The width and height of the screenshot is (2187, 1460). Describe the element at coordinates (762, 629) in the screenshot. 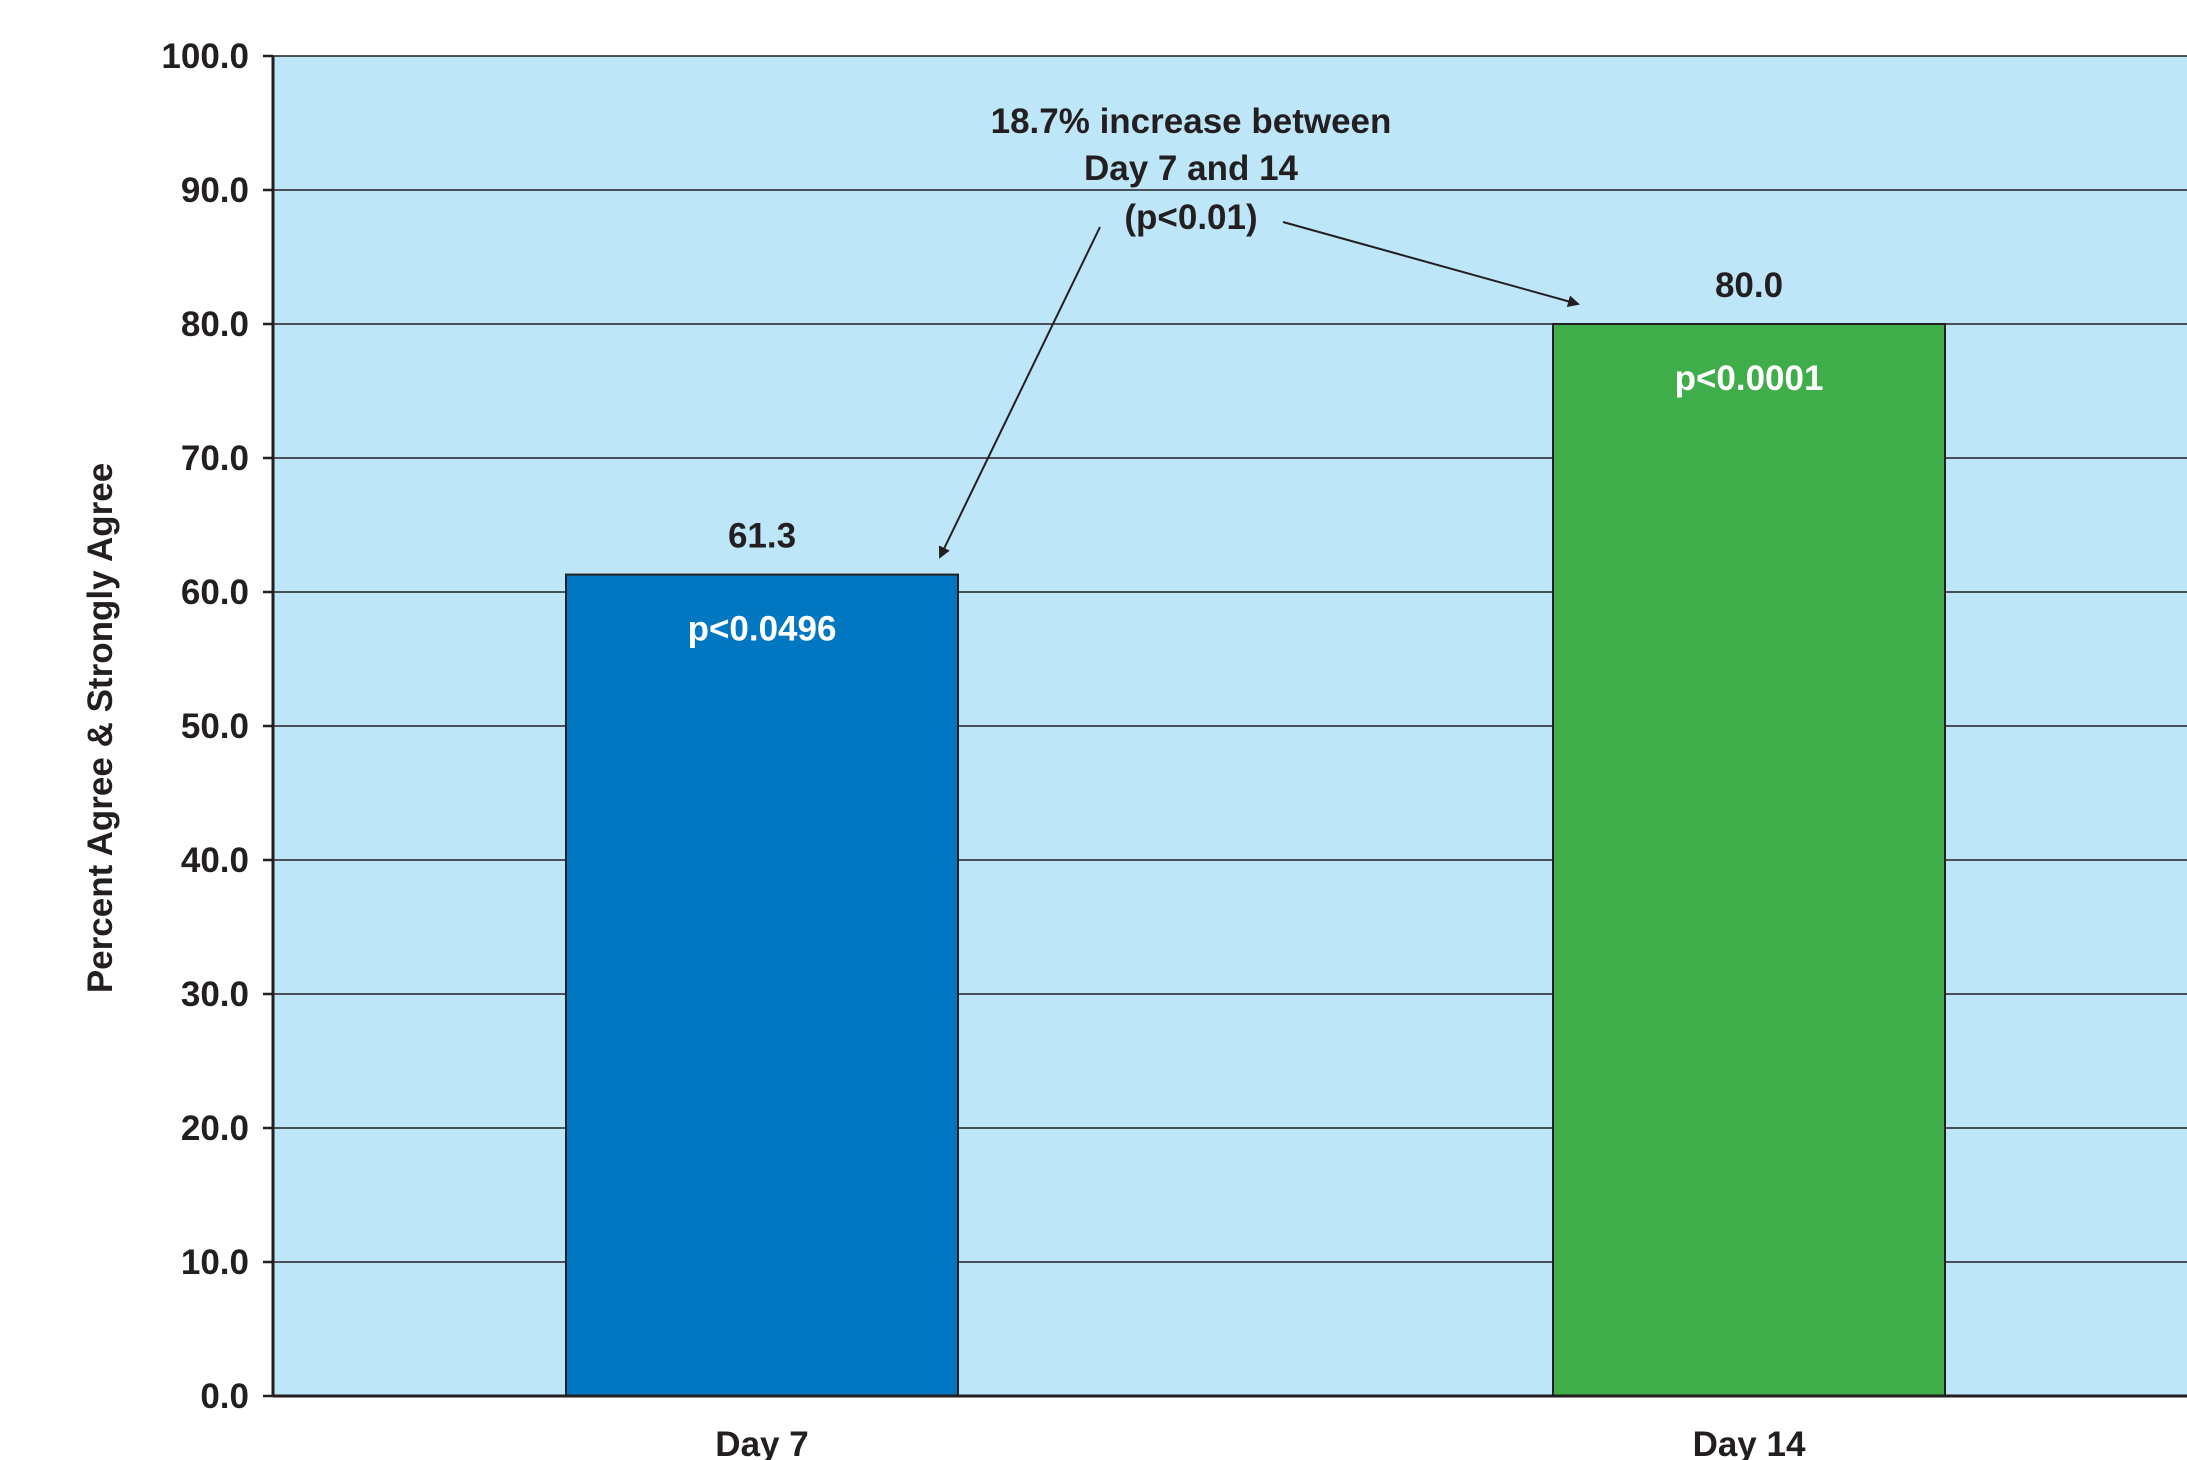

I see `bar-p-value-label: p<0.0496` at that location.